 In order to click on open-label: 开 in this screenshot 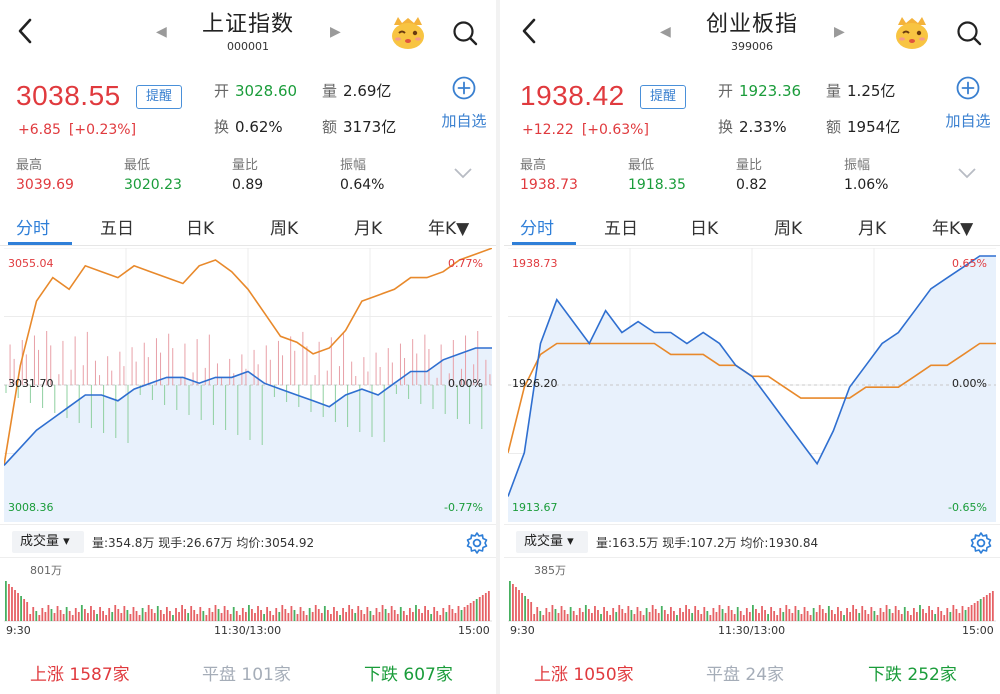, I will do `click(222, 91)`.